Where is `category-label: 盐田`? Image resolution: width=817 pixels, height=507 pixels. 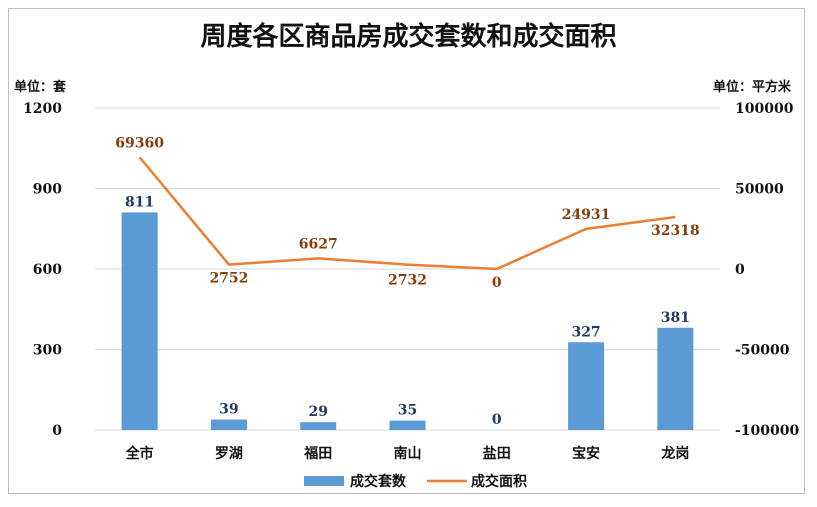 category-label: 盐田 is located at coordinates (497, 453).